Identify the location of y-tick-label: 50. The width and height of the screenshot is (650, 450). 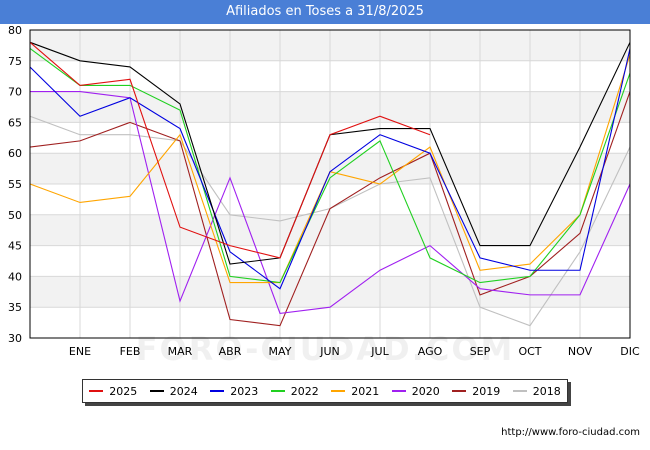
(15, 215).